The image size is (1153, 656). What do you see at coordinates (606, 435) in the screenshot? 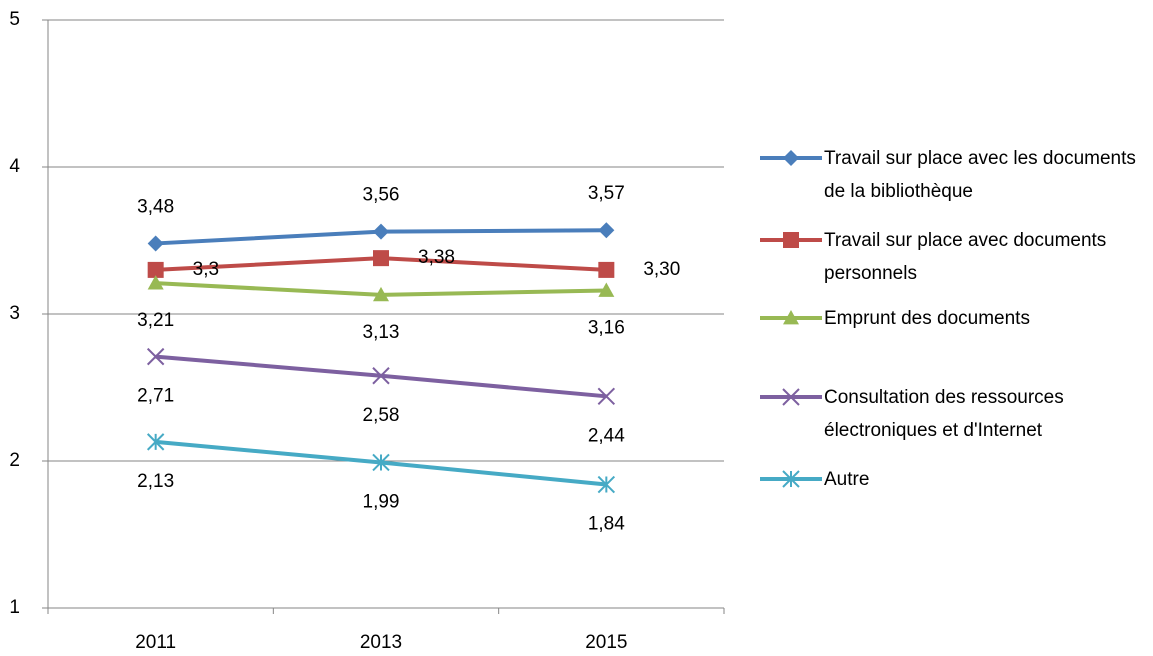
I see `data-label: 2,44` at bounding box center [606, 435].